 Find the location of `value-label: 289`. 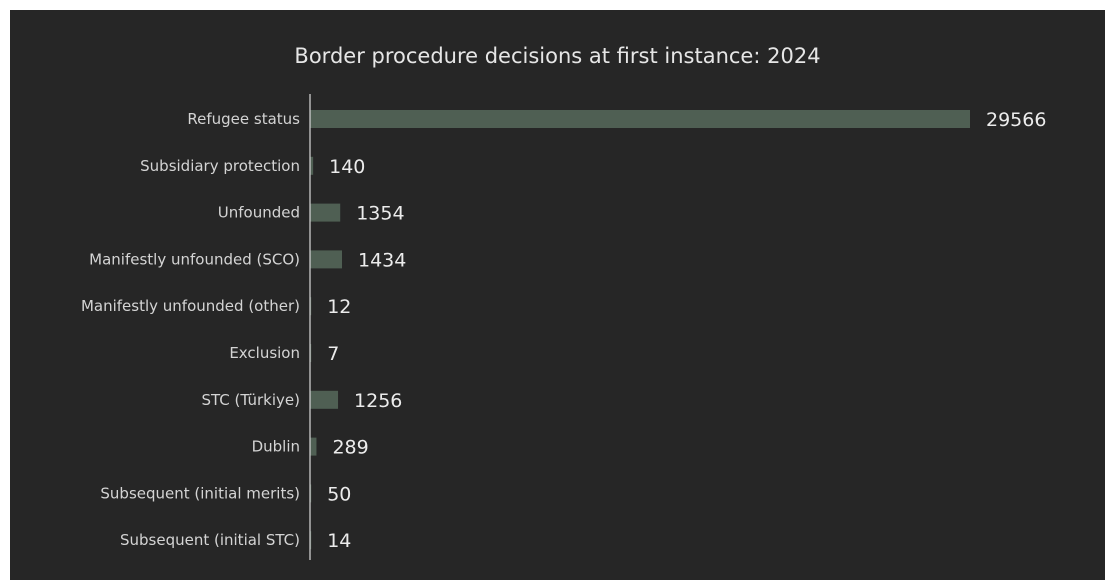

value-label: 289 is located at coordinates (350, 448).